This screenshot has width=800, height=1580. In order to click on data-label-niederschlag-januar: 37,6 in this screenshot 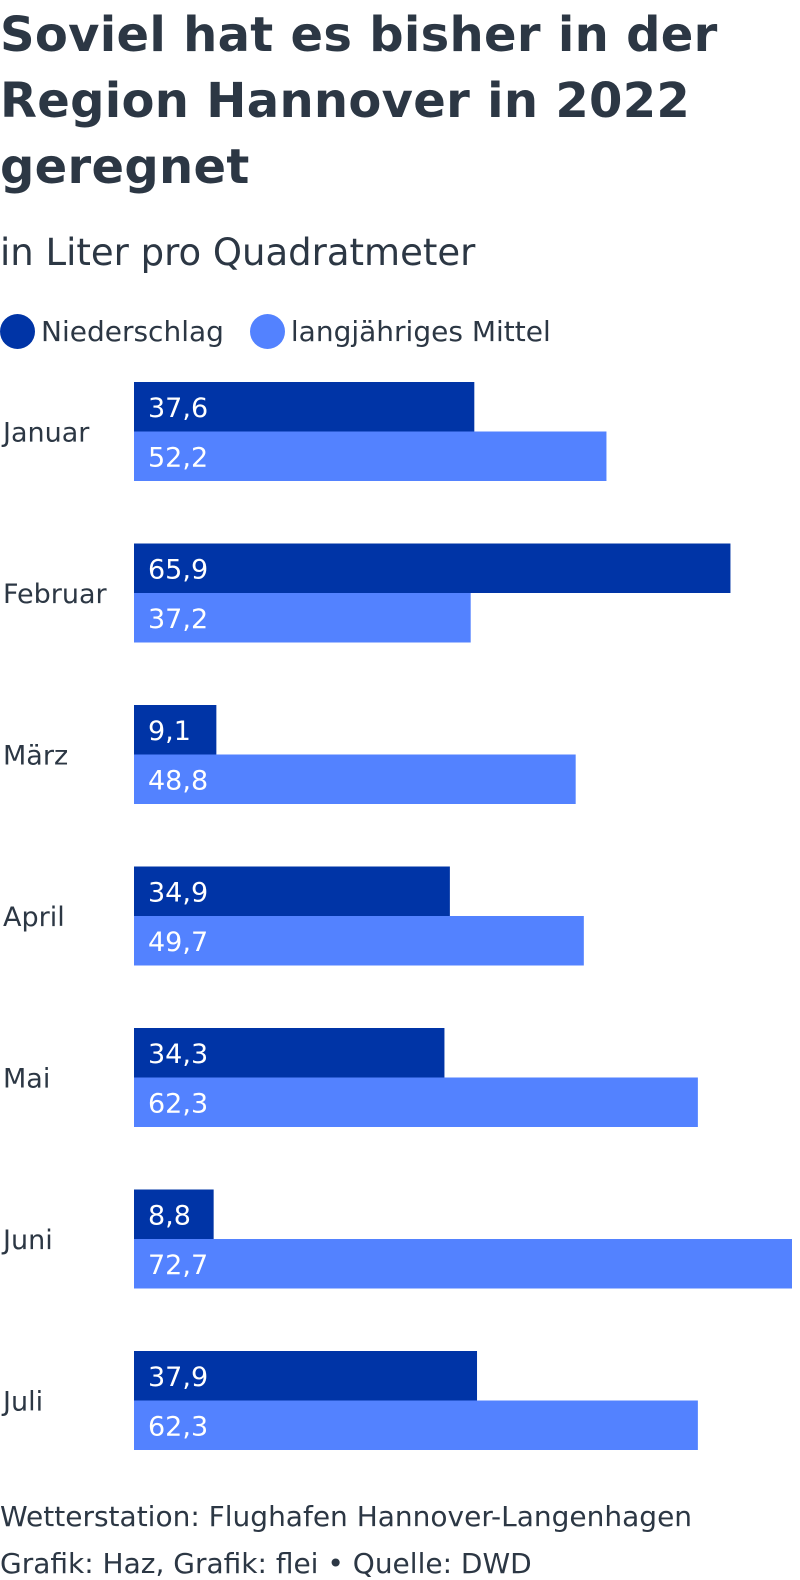, I will do `click(178, 408)`.